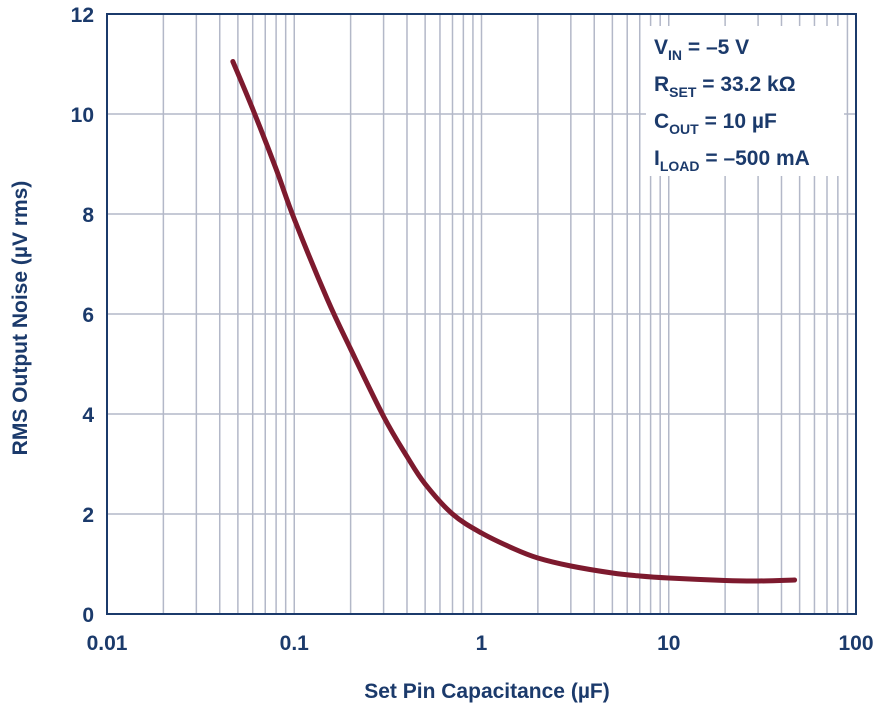 This screenshot has height=713, width=887. I want to click on y-tick-label: 0, so click(88, 615).